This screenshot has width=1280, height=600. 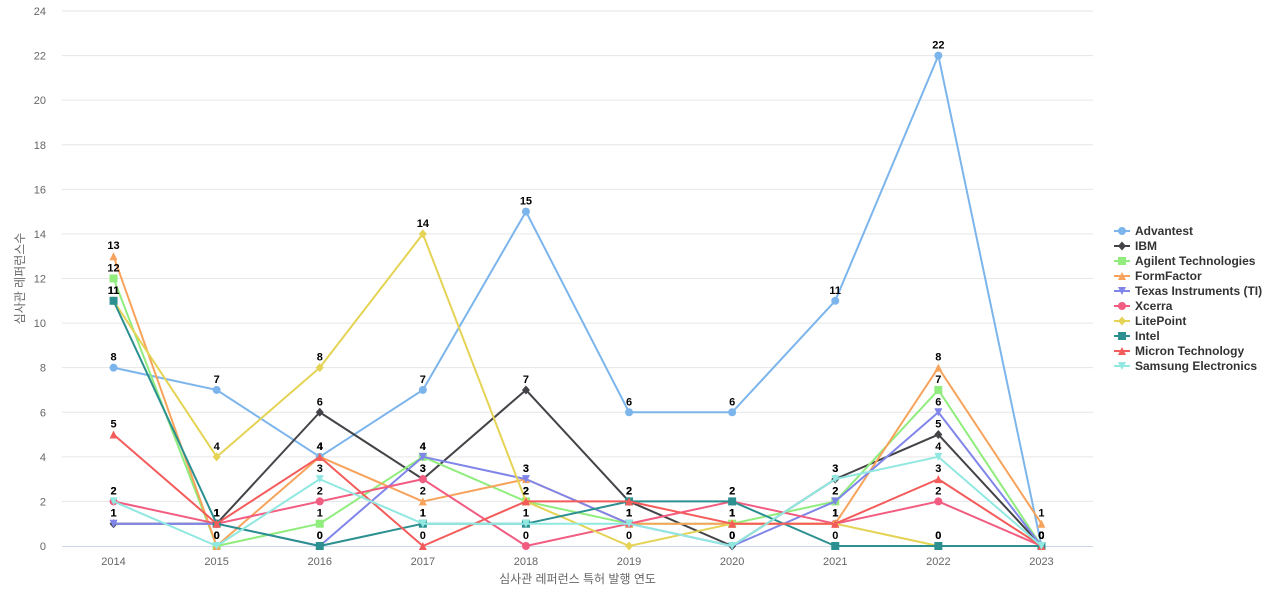 What do you see at coordinates (40, 280) in the screenshot?
I see `y-tick-label: 12` at bounding box center [40, 280].